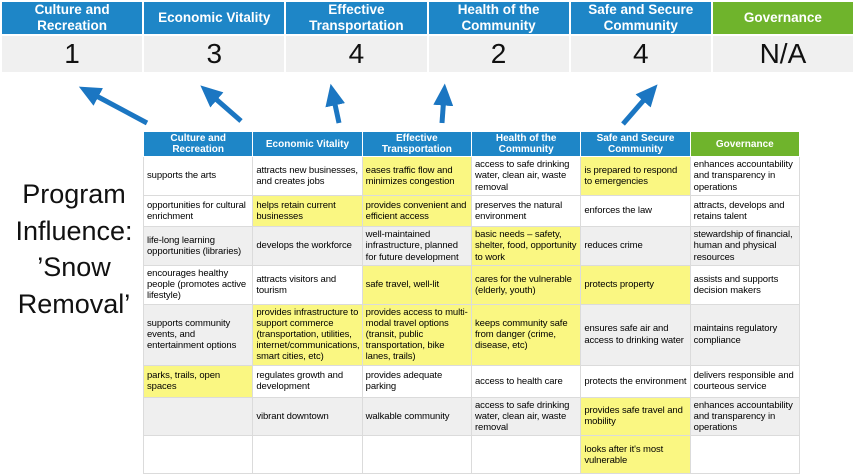  I want to click on matrix-column-header: Economic Vitality, so click(307, 144).